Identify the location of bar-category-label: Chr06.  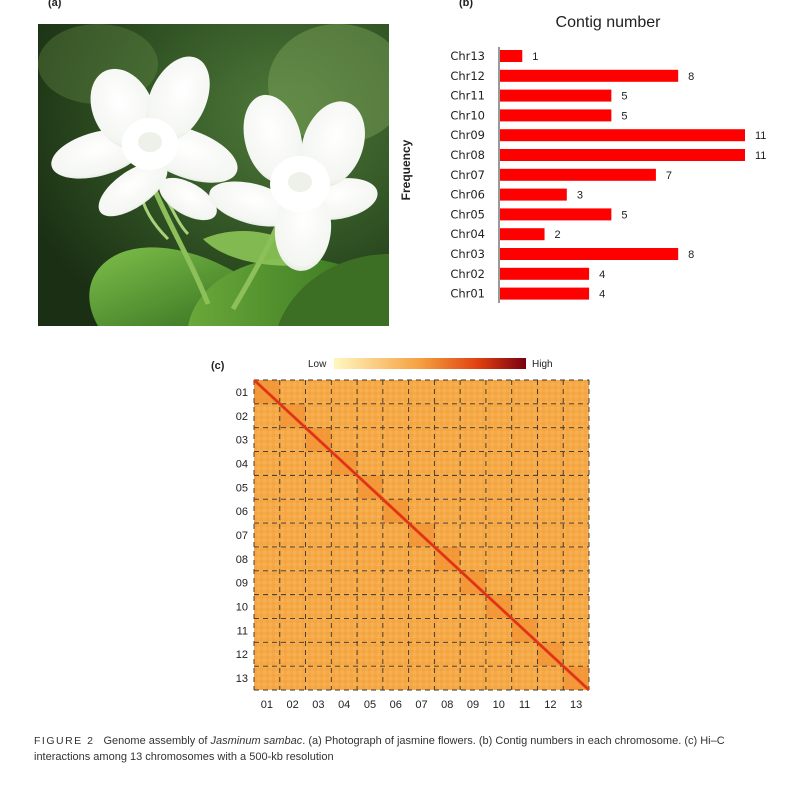
(467, 195).